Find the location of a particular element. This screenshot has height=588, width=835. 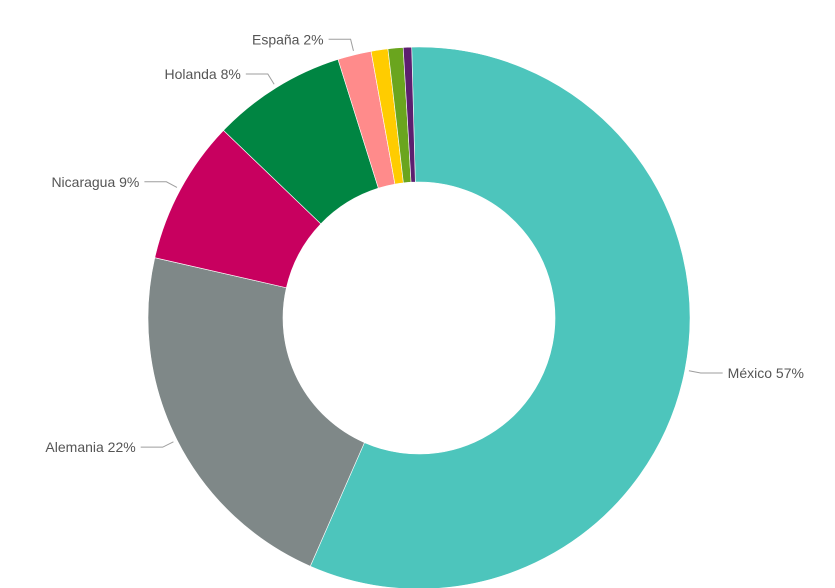

slice-label-alemania: Alemania 22% is located at coordinates (90, 447).